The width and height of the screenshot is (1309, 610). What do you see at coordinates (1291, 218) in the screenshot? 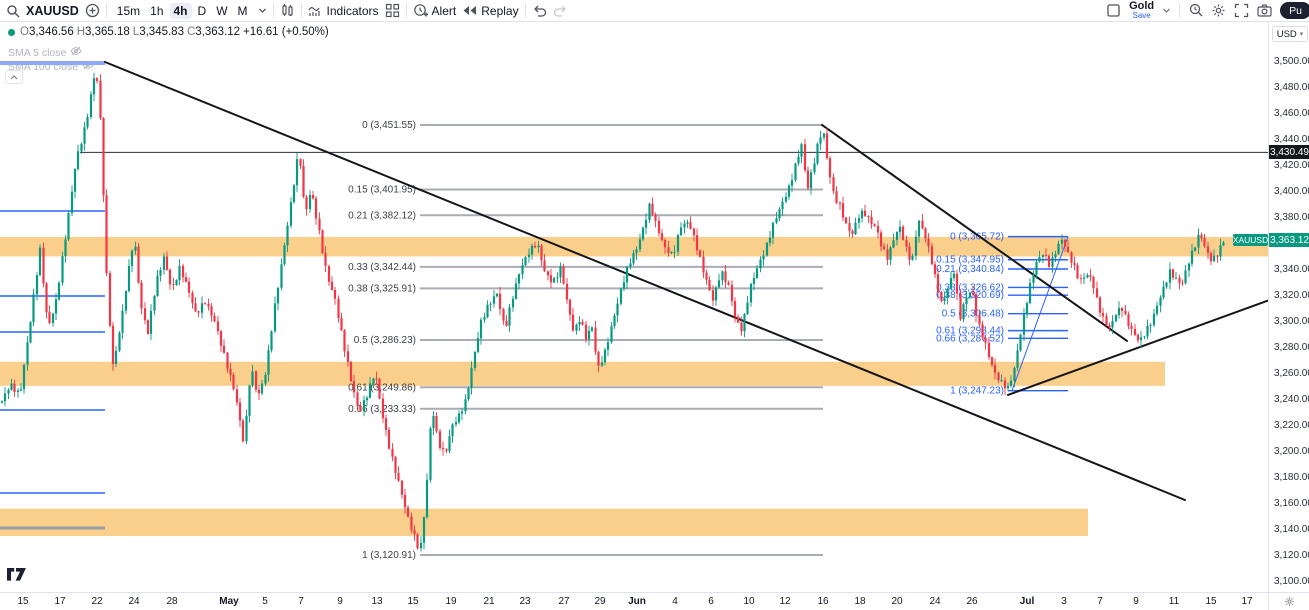
I see `price-tick: 3,380.00` at bounding box center [1291, 218].